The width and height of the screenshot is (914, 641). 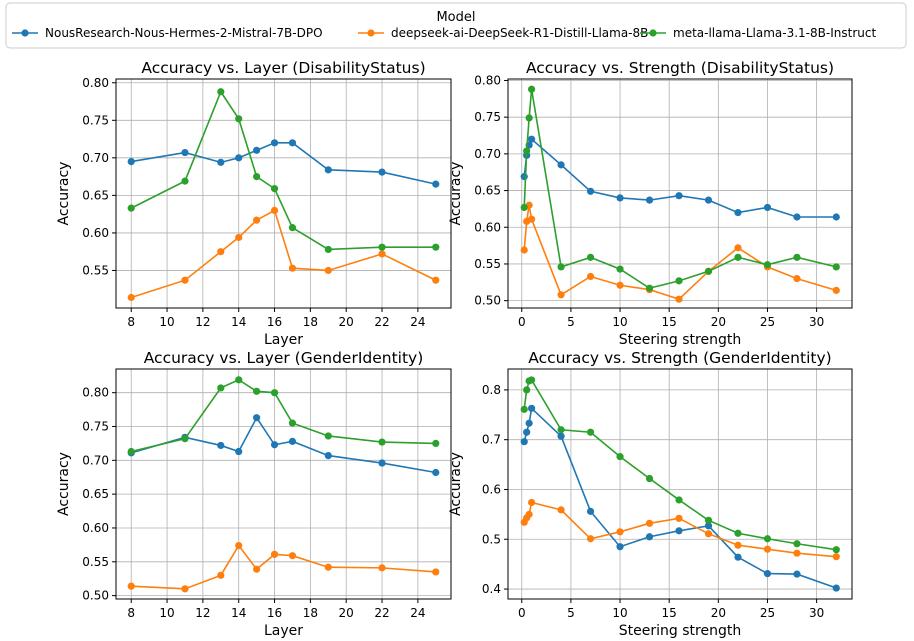 What do you see at coordinates (95, 494) in the screenshot?
I see `y-tick-label: 0.65` at bounding box center [95, 494].